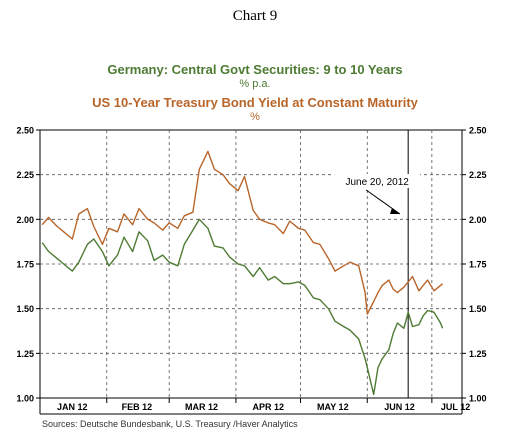  Describe the element at coordinates (478, 354) in the screenshot. I see `y-tick-label-right: 1.25` at that location.